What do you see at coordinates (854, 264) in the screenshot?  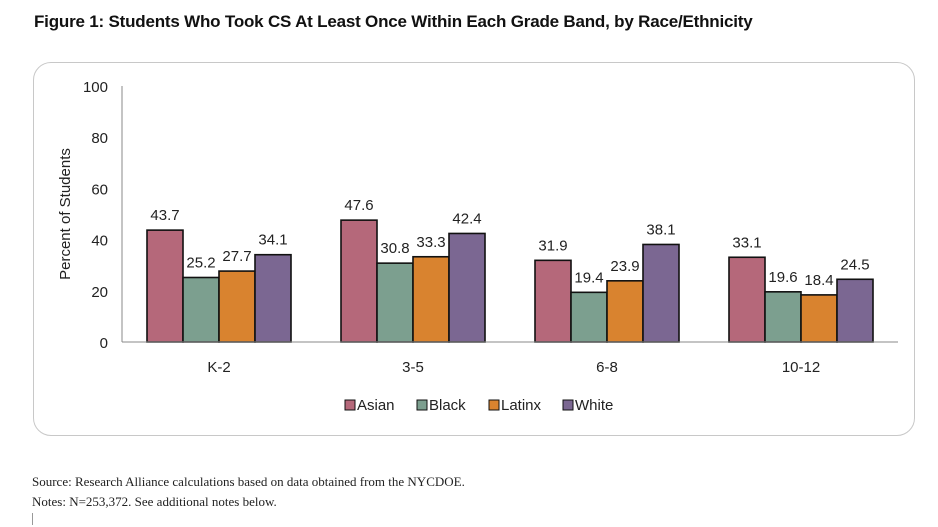 I see `data-label: 24.5` at bounding box center [854, 264].